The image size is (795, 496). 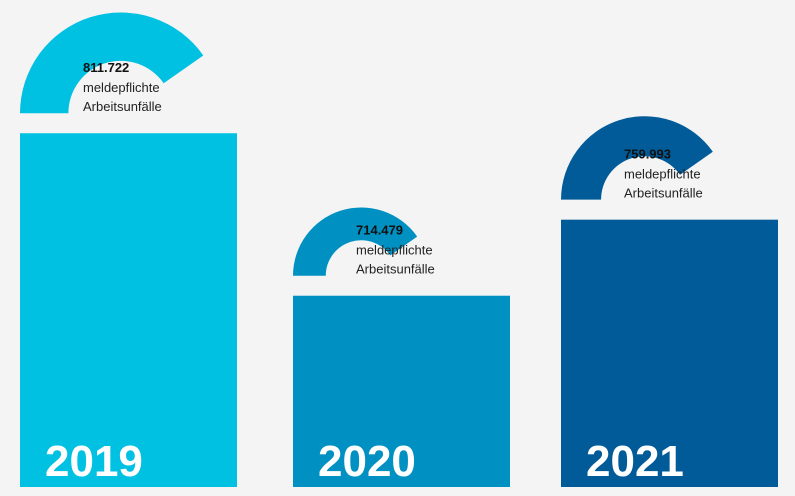 What do you see at coordinates (94, 461) in the screenshot?
I see `year-label: 2019` at bounding box center [94, 461].